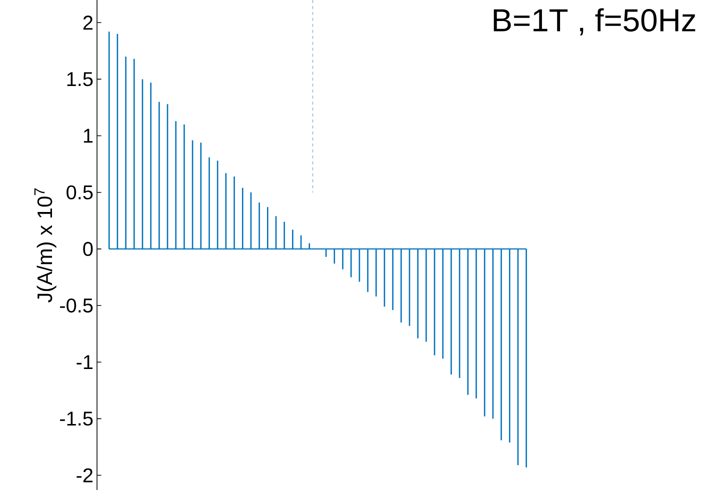 This screenshot has width=706, height=494. I want to click on y-tick-label: -2, so click(84, 475).